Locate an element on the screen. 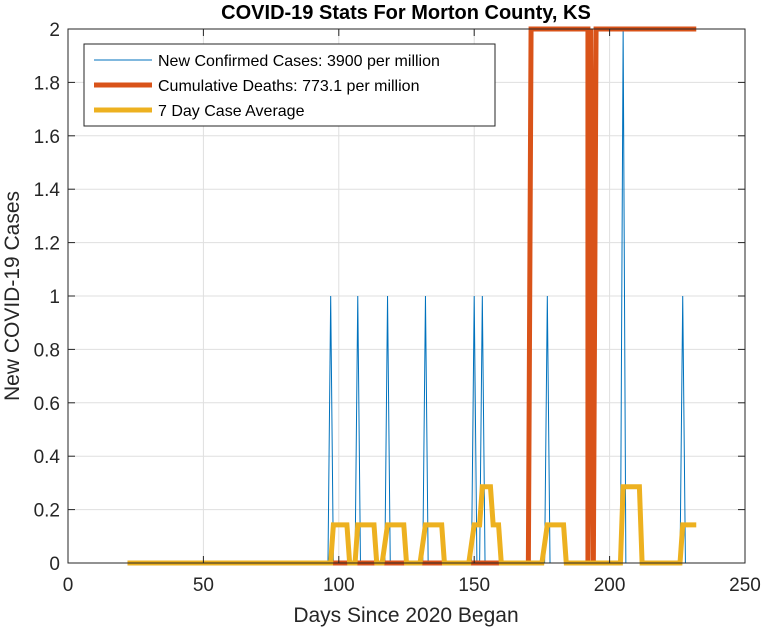 This screenshot has height=630, width=766. legend-label-average: 7 Day Case Average is located at coordinates (231, 111).